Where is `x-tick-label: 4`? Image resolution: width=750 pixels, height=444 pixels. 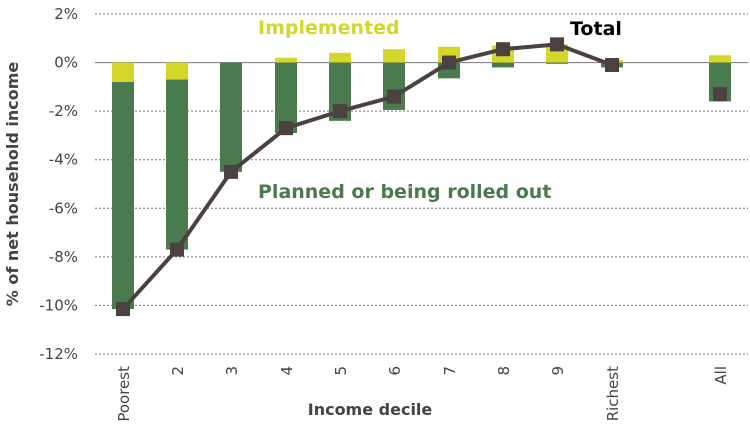
x-tick-label: 4 is located at coordinates (287, 371).